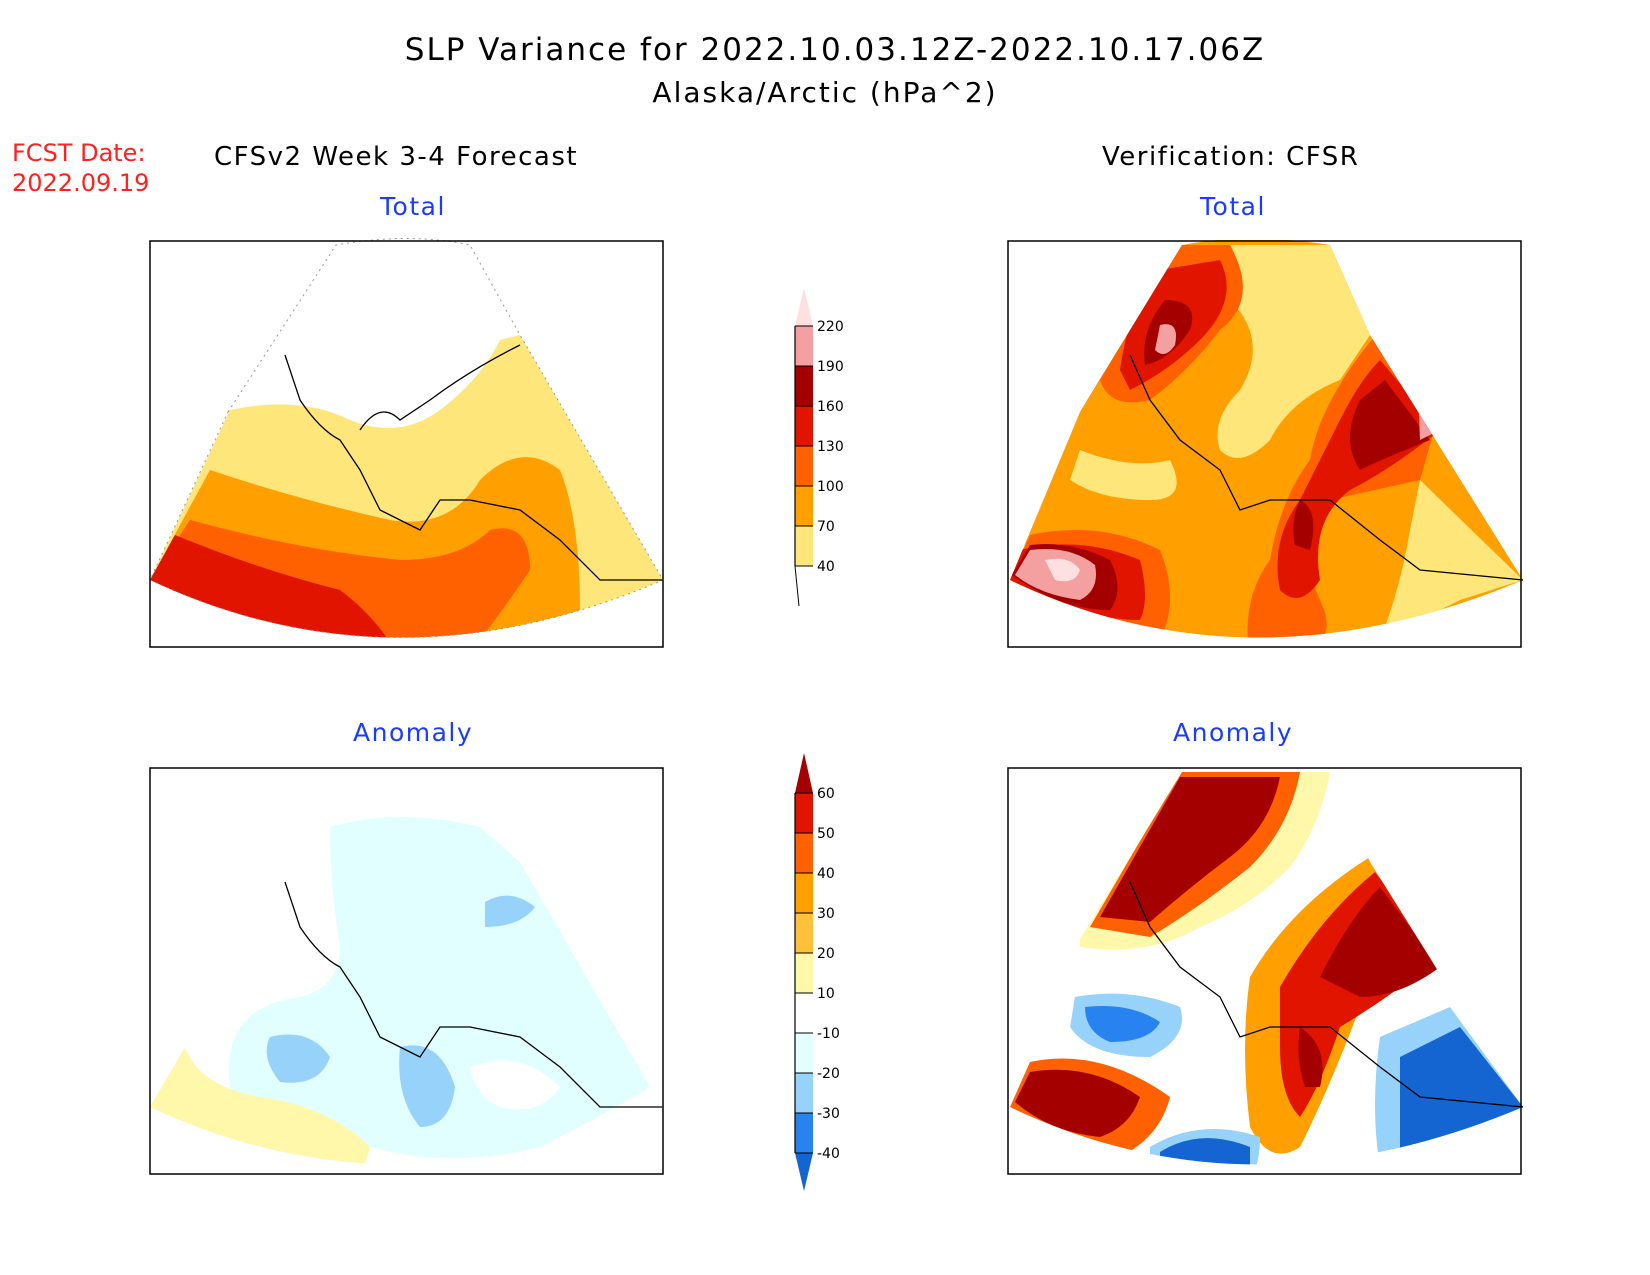 The width and height of the screenshot is (1650, 1275). I want to click on colorbar-anomaly-tick-label: 40, so click(826, 874).